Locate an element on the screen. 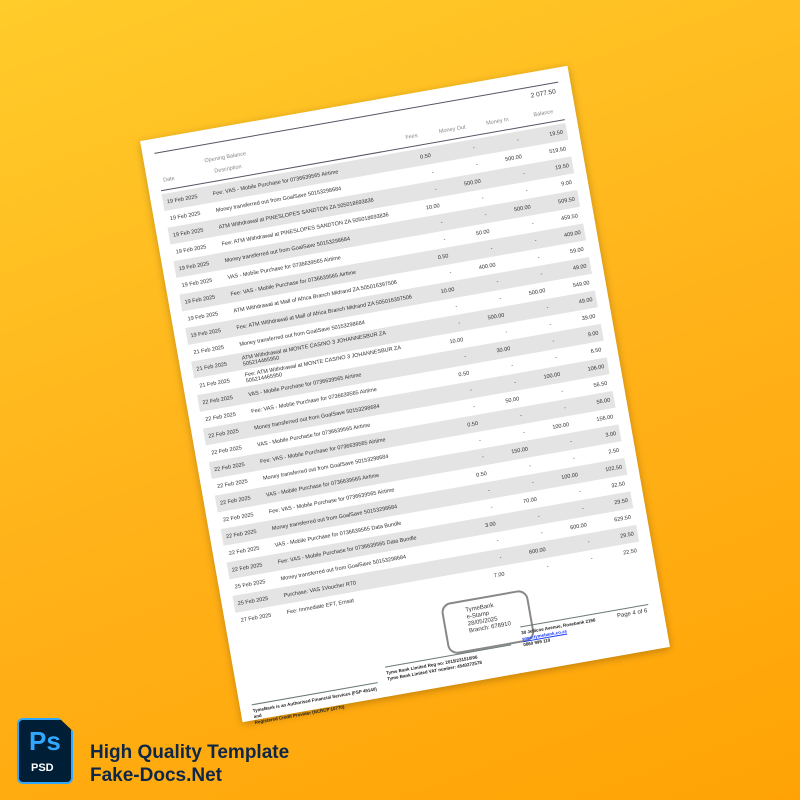 Image resolution: width=800 pixels, height=800 pixels. photoshop-psd-logo: Ps PSD is located at coordinates (45, 751).